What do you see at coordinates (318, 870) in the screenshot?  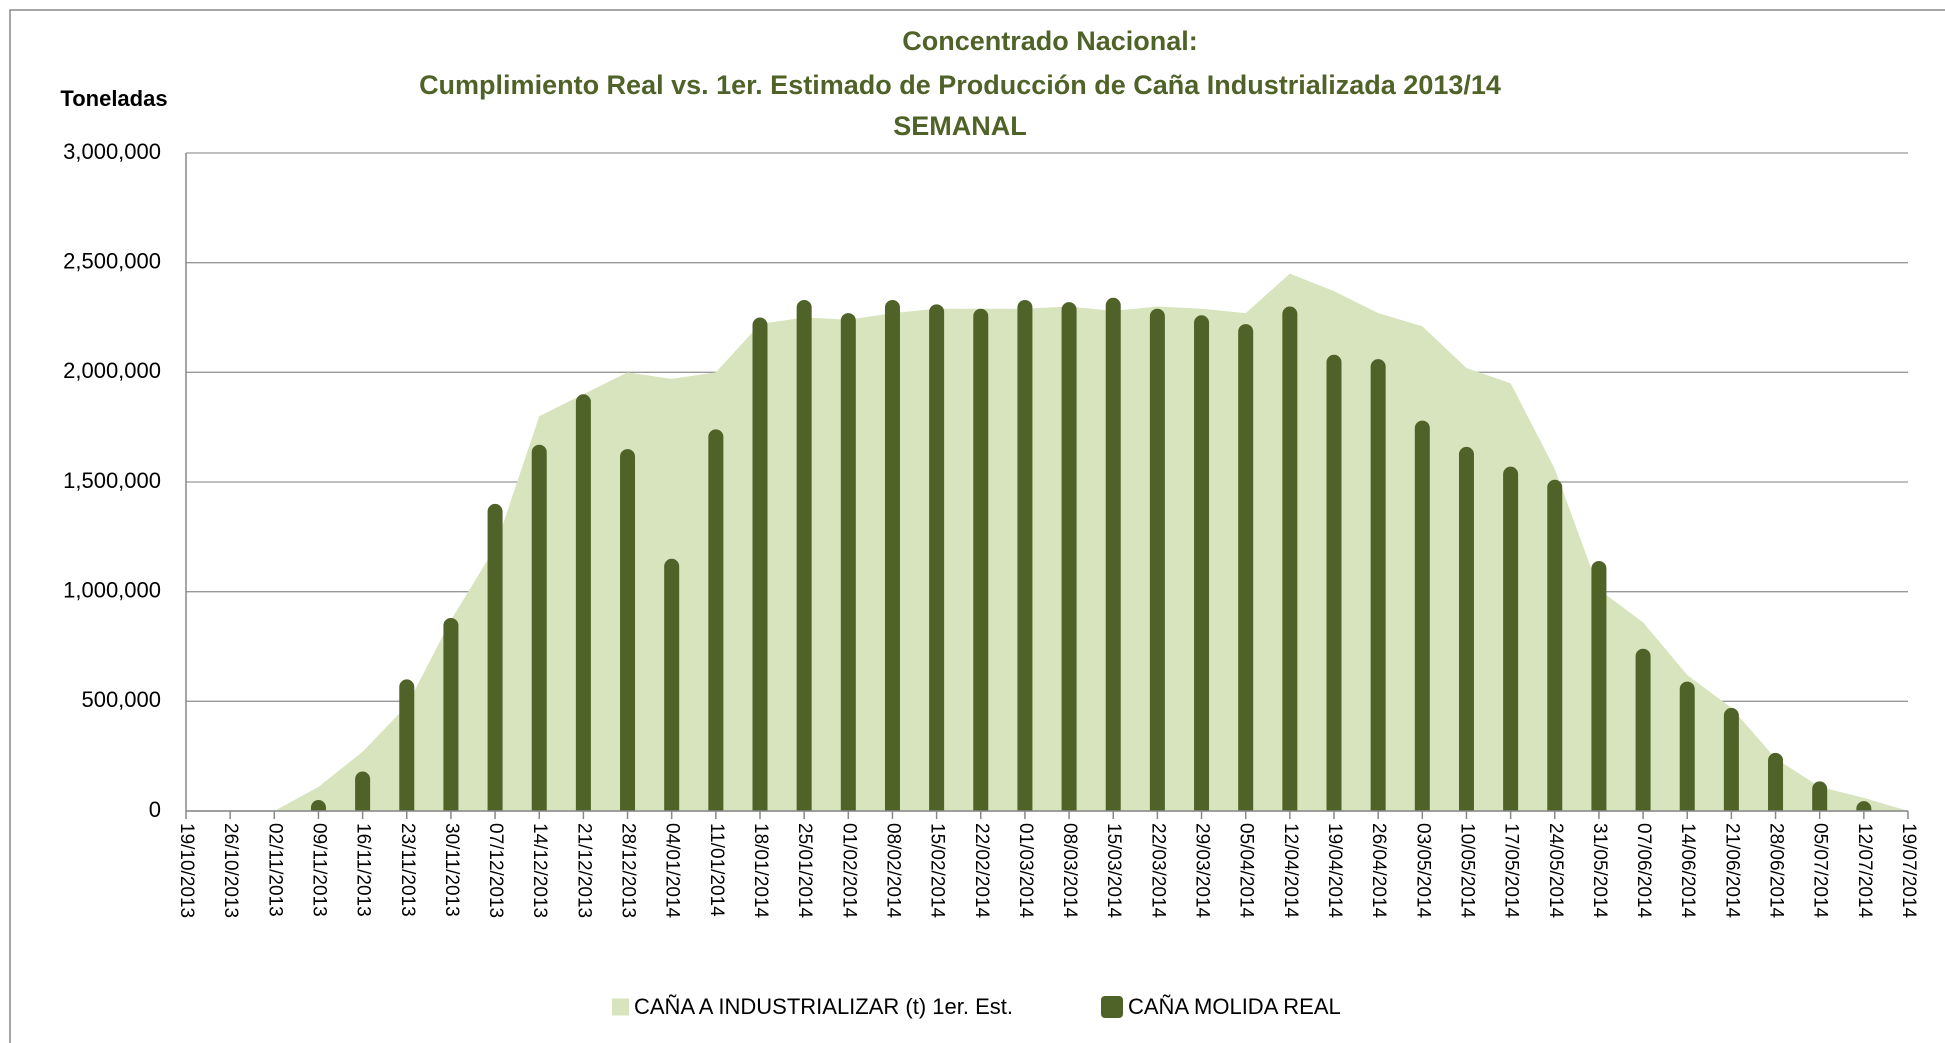 I see `x-tick-label: 09/11/2013` at bounding box center [318, 870].